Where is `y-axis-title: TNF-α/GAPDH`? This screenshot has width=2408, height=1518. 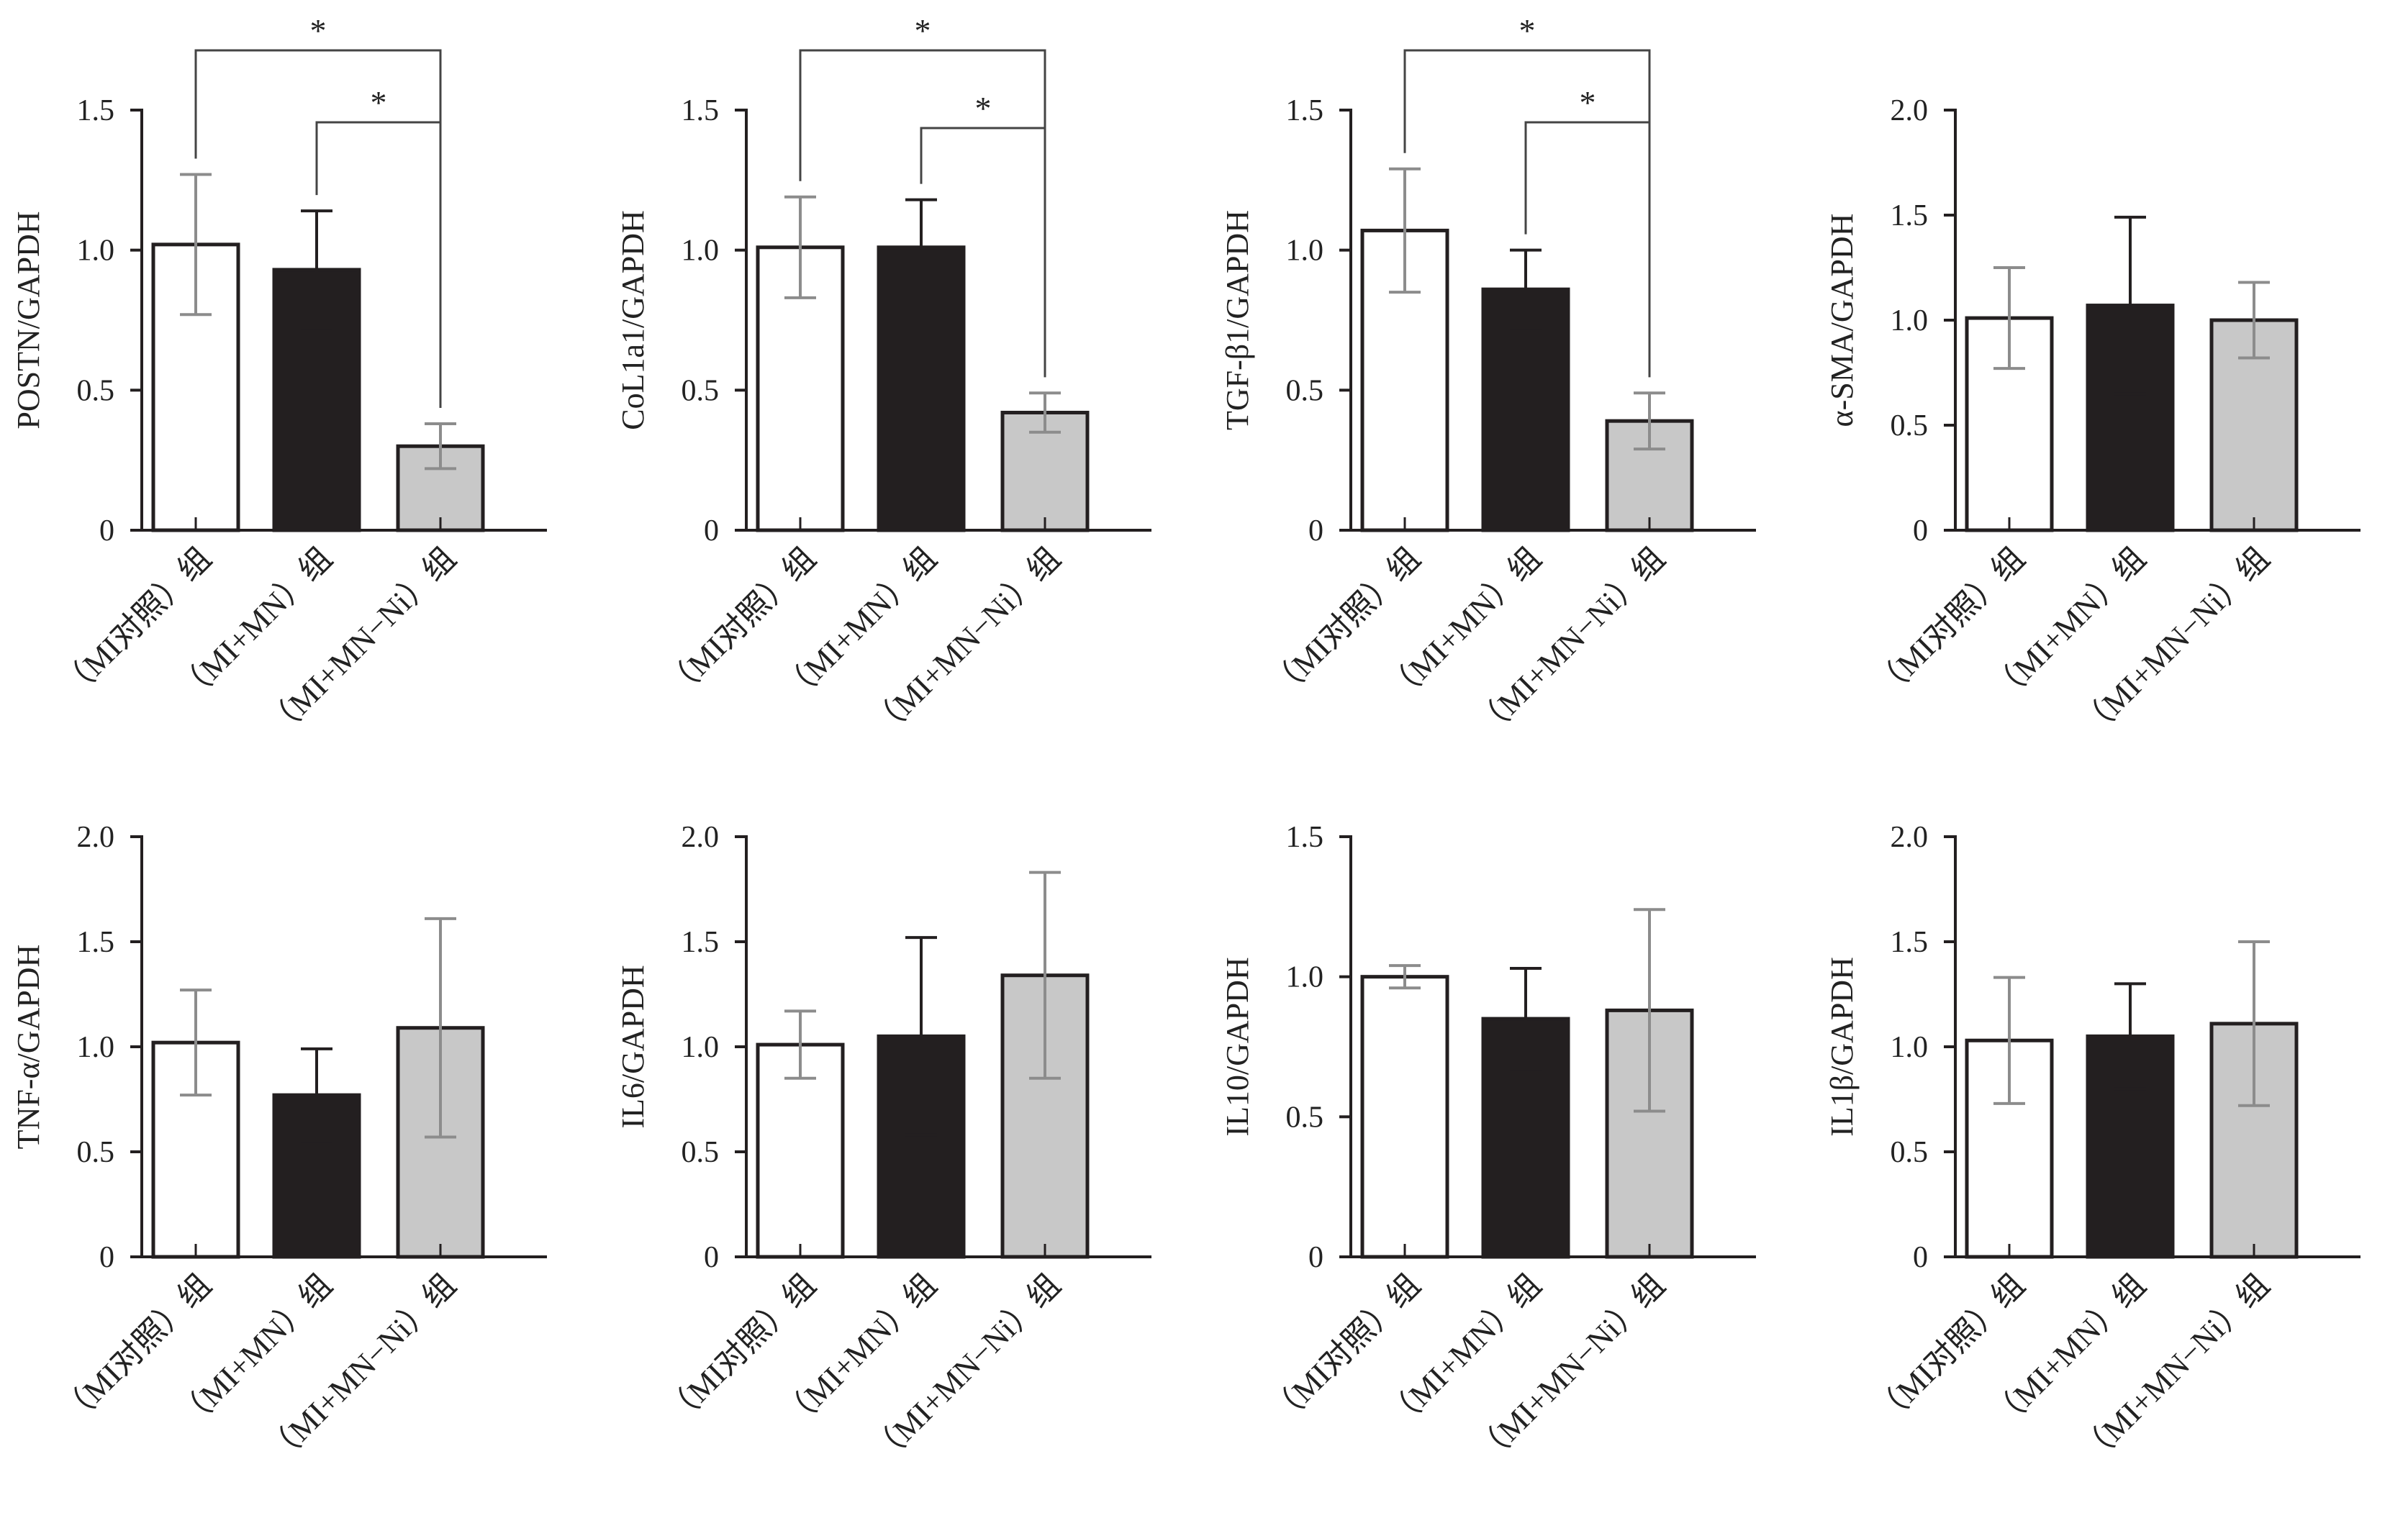 y-axis-title: TNF-α/GAPDH is located at coordinates (28, 1047).